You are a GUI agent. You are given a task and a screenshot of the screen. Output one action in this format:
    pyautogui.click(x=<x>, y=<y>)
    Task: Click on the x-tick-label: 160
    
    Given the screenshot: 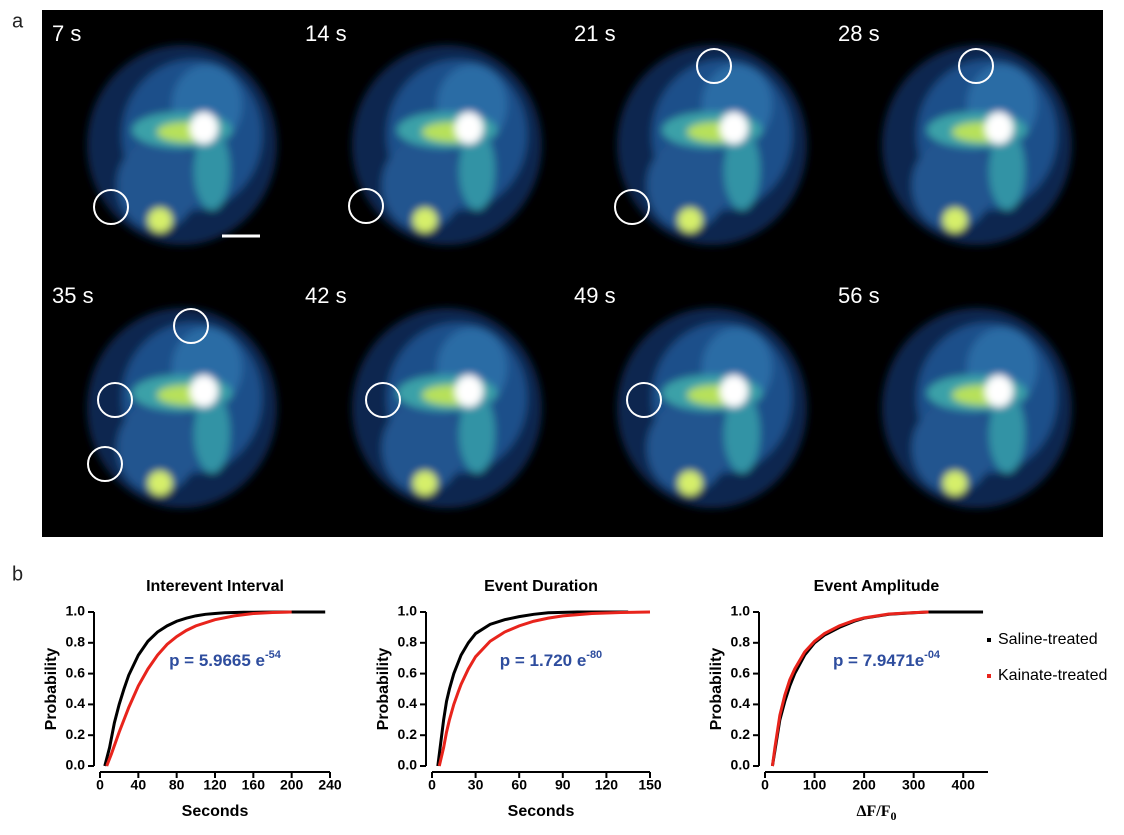 What is the action you would take?
    pyautogui.click(x=254, y=785)
    